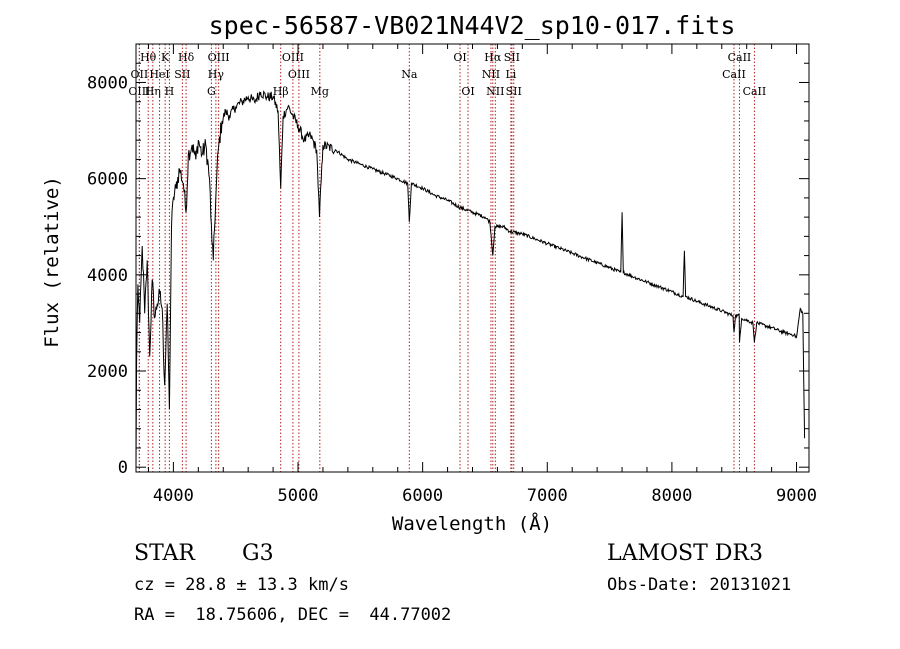 This screenshot has width=900, height=649. What do you see at coordinates (491, 74) in the screenshot?
I see `line-label-20: NII` at bounding box center [491, 74].